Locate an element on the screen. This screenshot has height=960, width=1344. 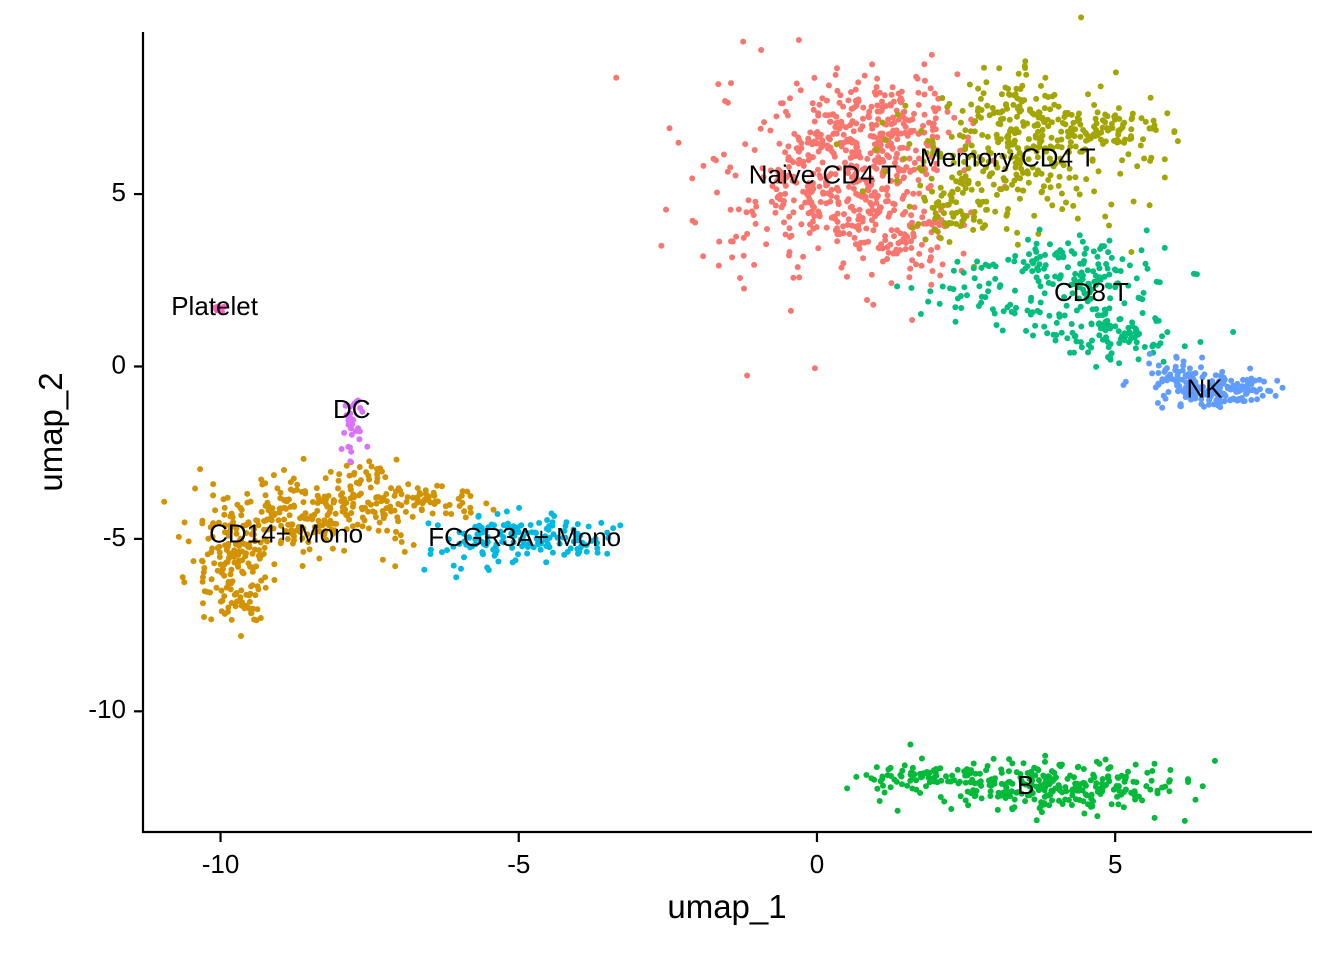
cluster-label: FCGR3A+ Mono is located at coordinates (524, 537).